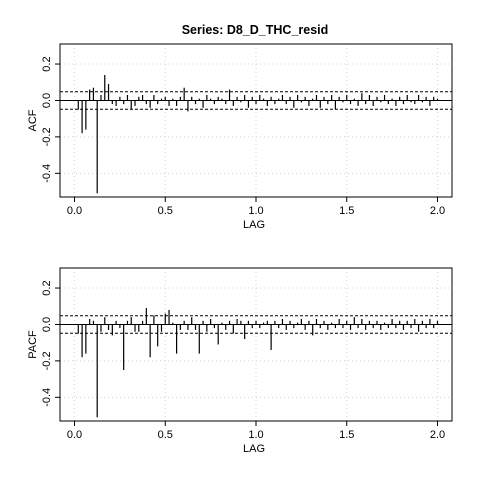 The width and height of the screenshot is (478, 477). Describe the element at coordinates (255, 435) in the screenshot. I see `pacf-x-tick-label-2: 1.0` at that location.